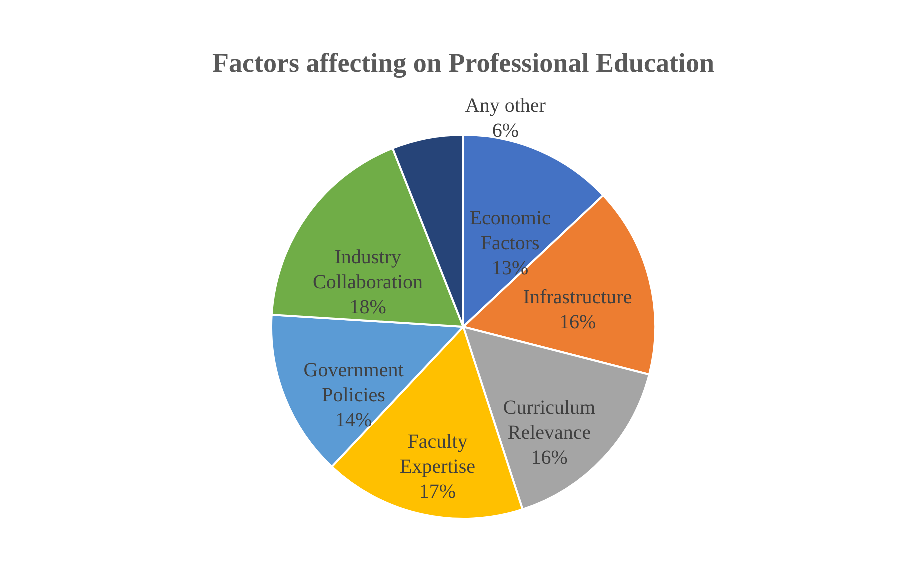 This screenshot has width=907, height=577. What do you see at coordinates (438, 454) in the screenshot?
I see `slice-label: Faculty Expertise` at bounding box center [438, 454].